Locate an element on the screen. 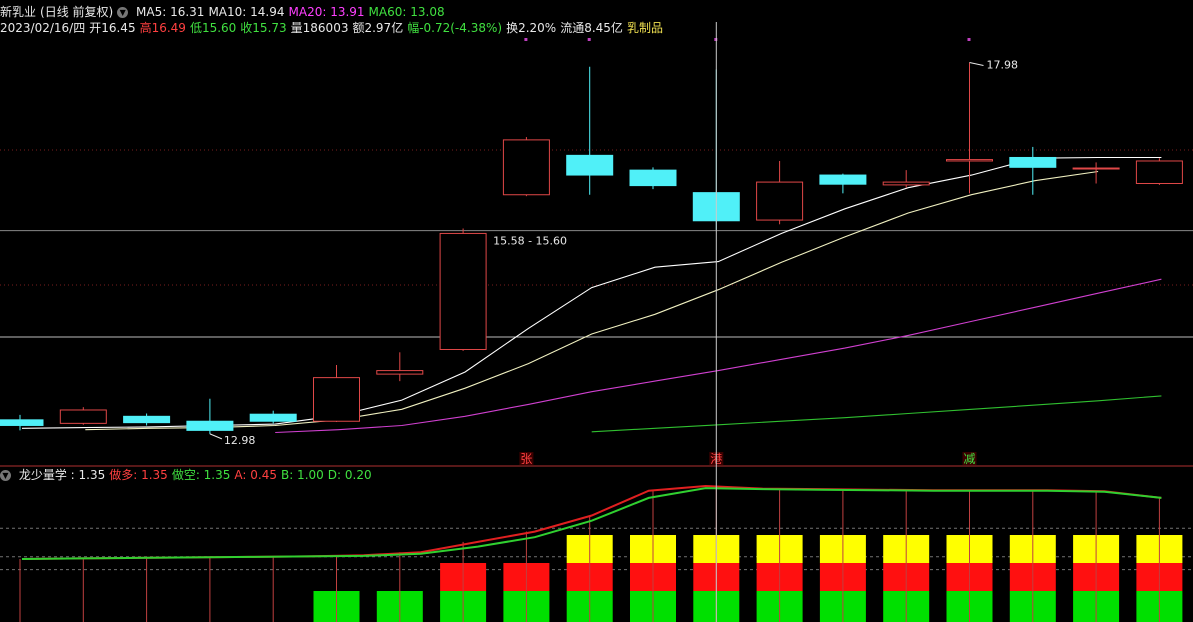 The image size is (1193, 622). quote-field: 收15.73 is located at coordinates (263, 28).